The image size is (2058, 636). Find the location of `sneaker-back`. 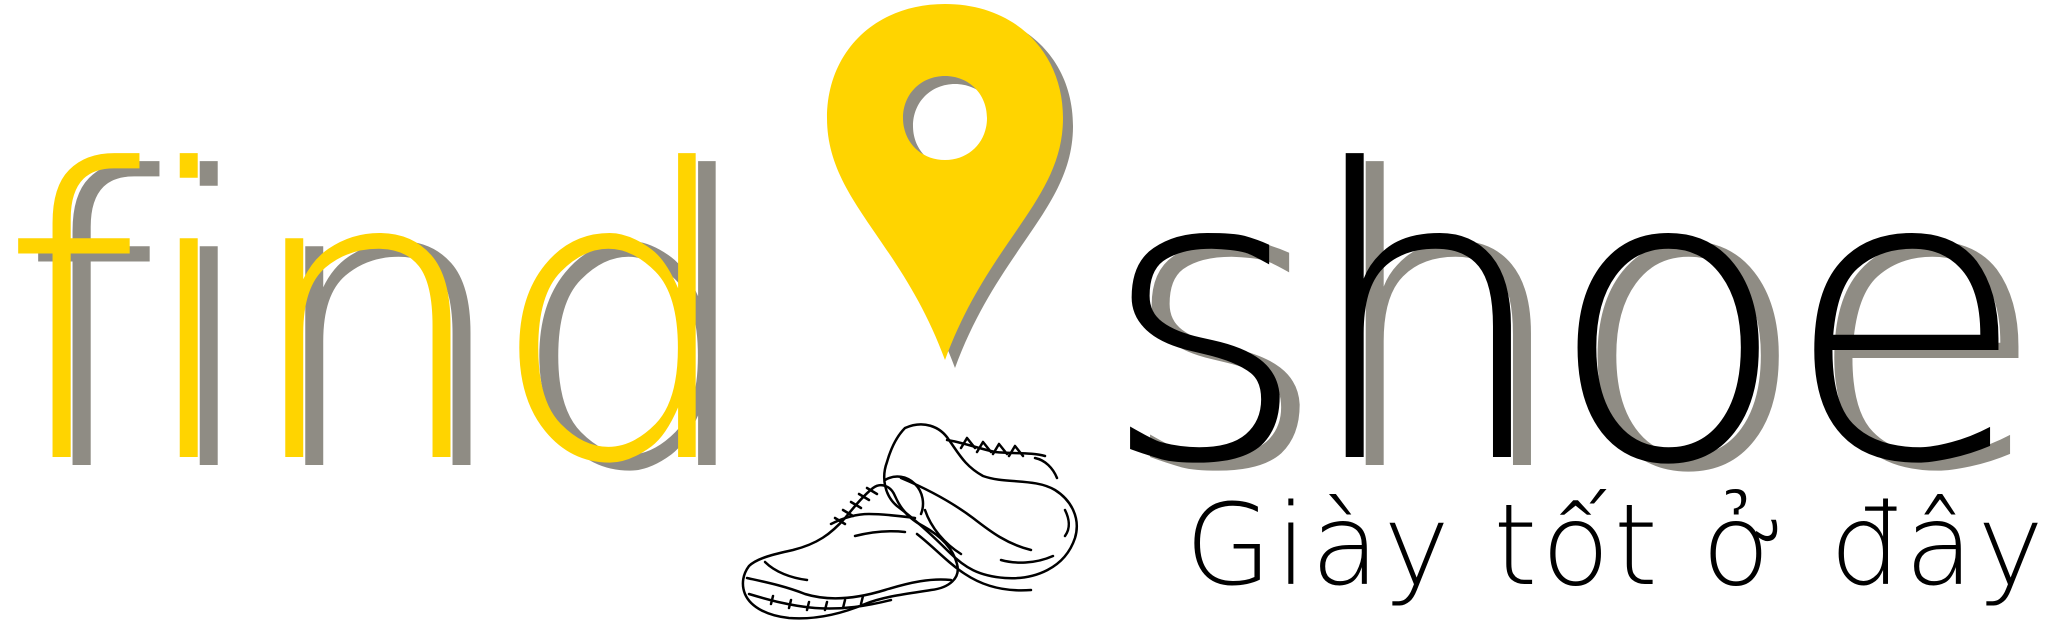

sneaker-back is located at coordinates (980, 507).